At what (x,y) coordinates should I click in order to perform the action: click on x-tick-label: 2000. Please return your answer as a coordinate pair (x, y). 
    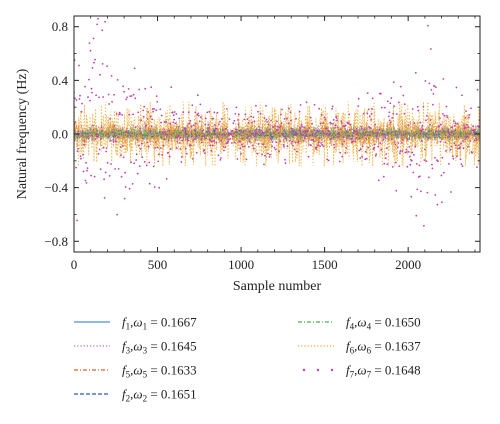
    Looking at the image, I should click on (408, 264).